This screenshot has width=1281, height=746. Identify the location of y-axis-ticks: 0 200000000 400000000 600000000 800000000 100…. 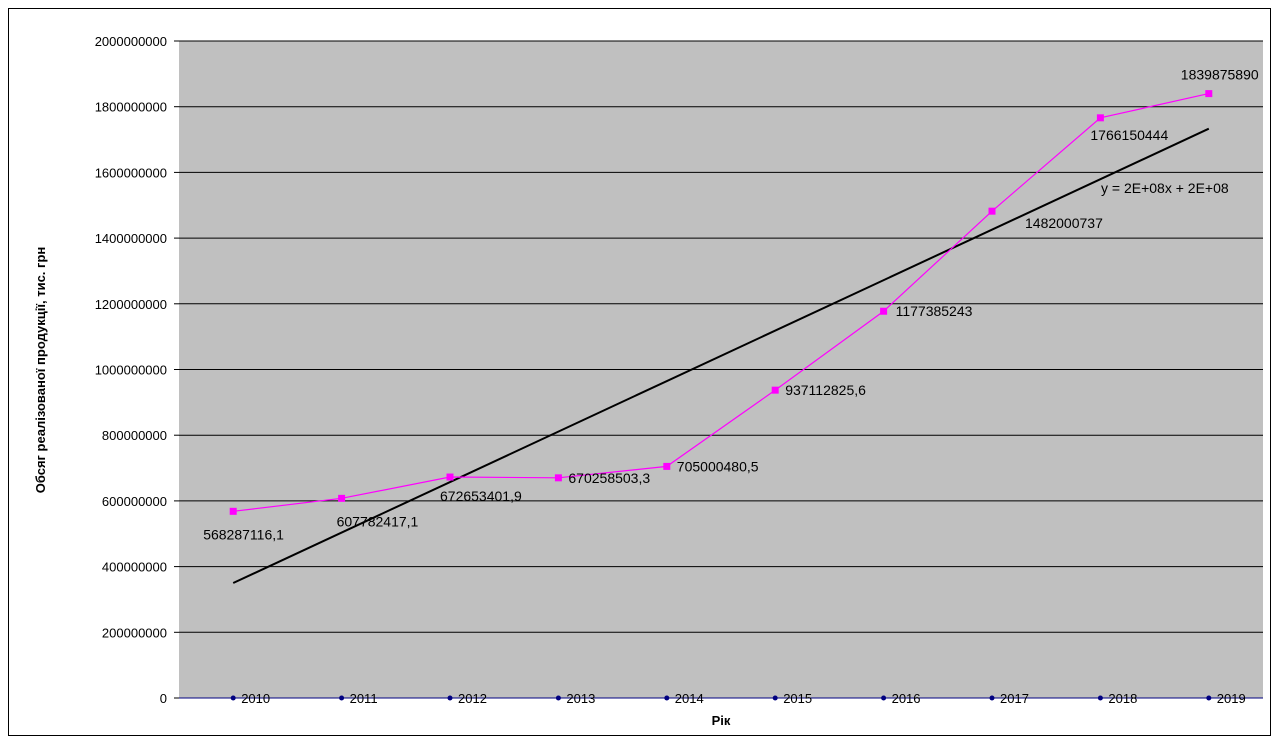
(137, 370).